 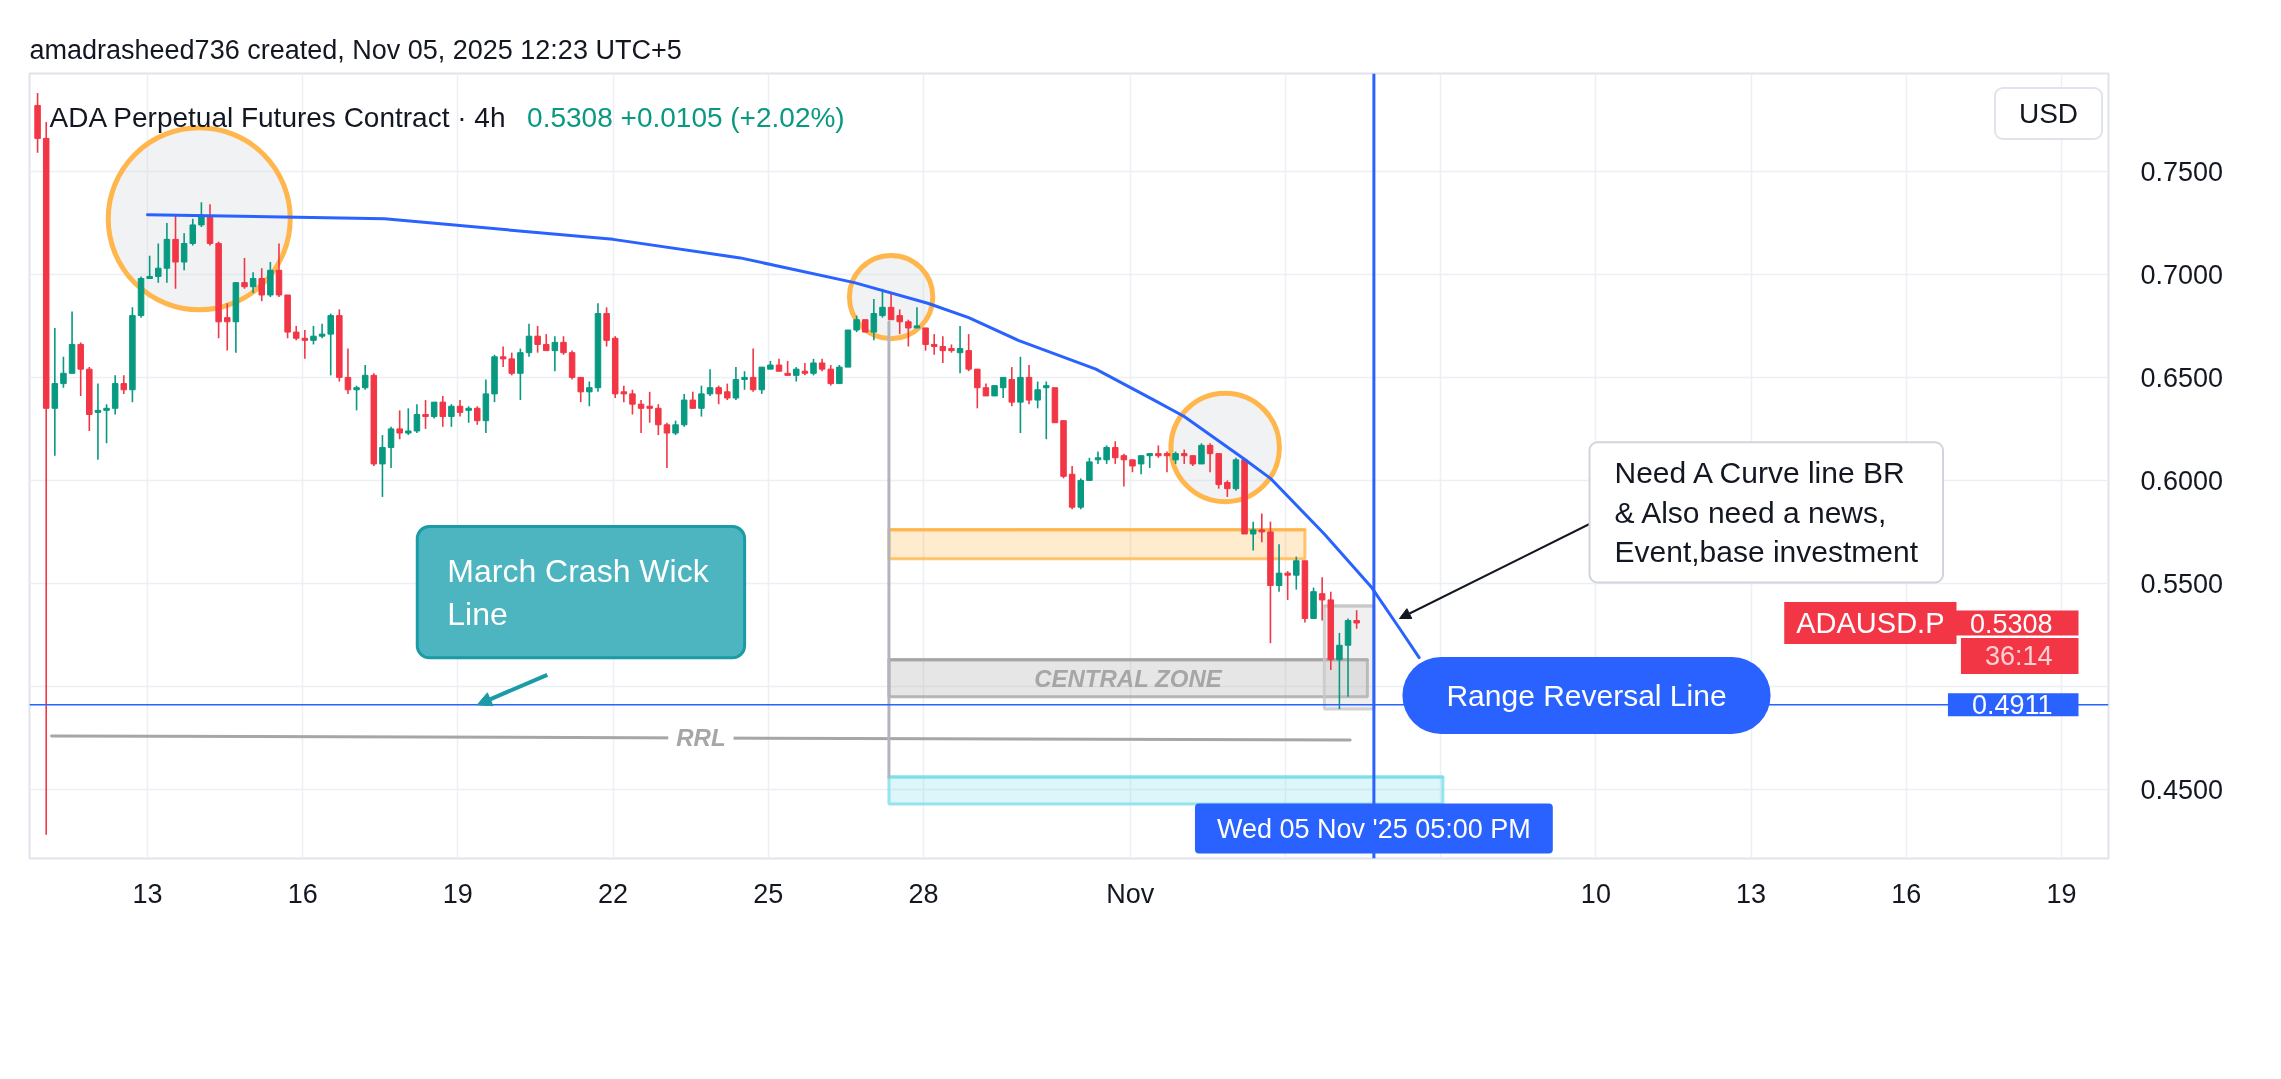 What do you see at coordinates (2012, 705) in the screenshot?
I see `ref-line-label: 0.4911` at bounding box center [2012, 705].